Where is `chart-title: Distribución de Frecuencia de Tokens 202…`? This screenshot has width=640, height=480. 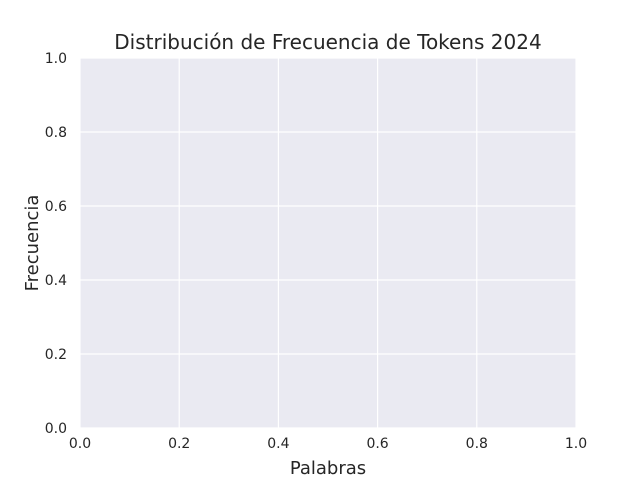
chart-title: Distribución de Frecuencia de Tokens 202… is located at coordinates (327, 42).